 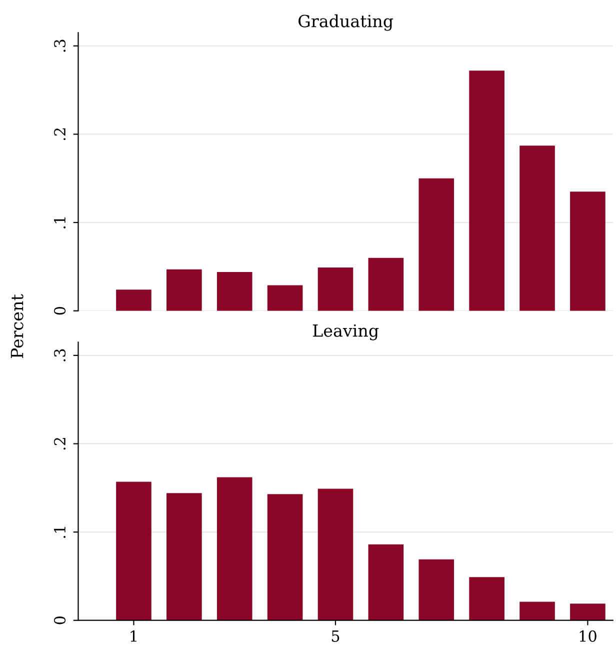 I want to click on chart-title: Graduating, so click(x=346, y=22).